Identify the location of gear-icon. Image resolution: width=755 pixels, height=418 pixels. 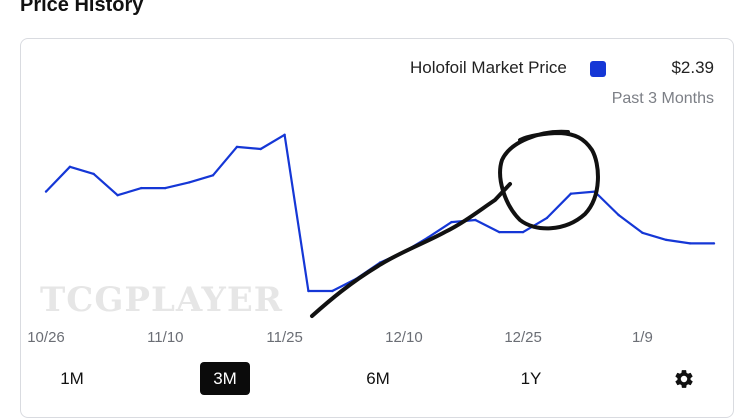
(684, 379).